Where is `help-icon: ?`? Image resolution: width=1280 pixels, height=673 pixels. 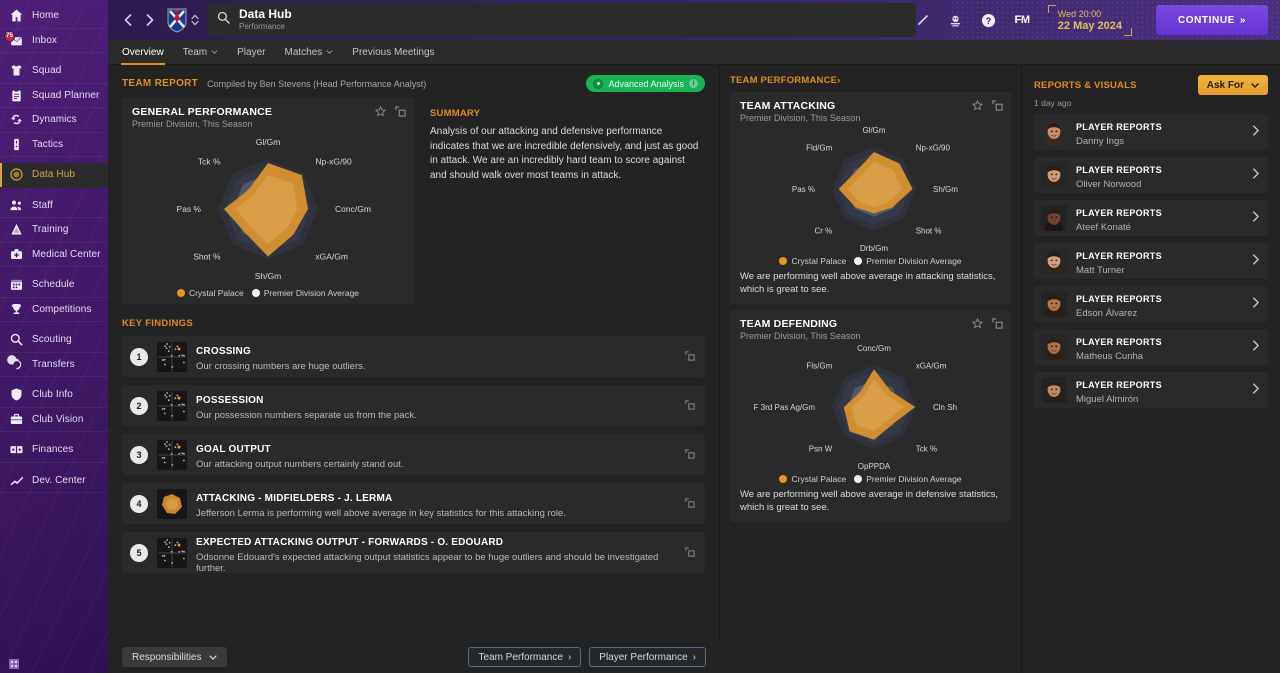
help-icon: ? is located at coordinates (988, 20).